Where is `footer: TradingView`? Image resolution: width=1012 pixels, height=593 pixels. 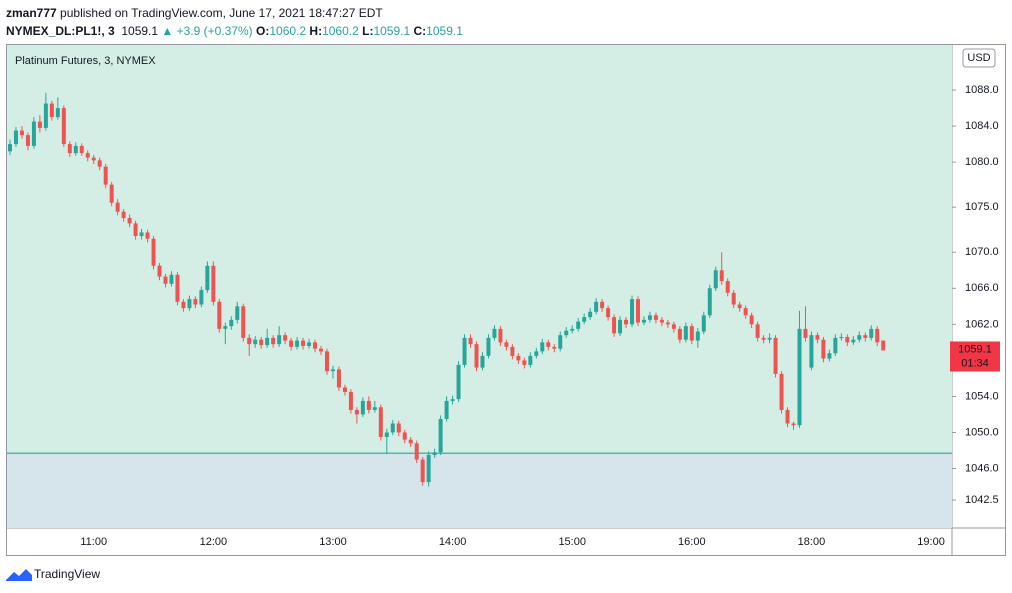
footer: TradingView is located at coordinates (67, 574).